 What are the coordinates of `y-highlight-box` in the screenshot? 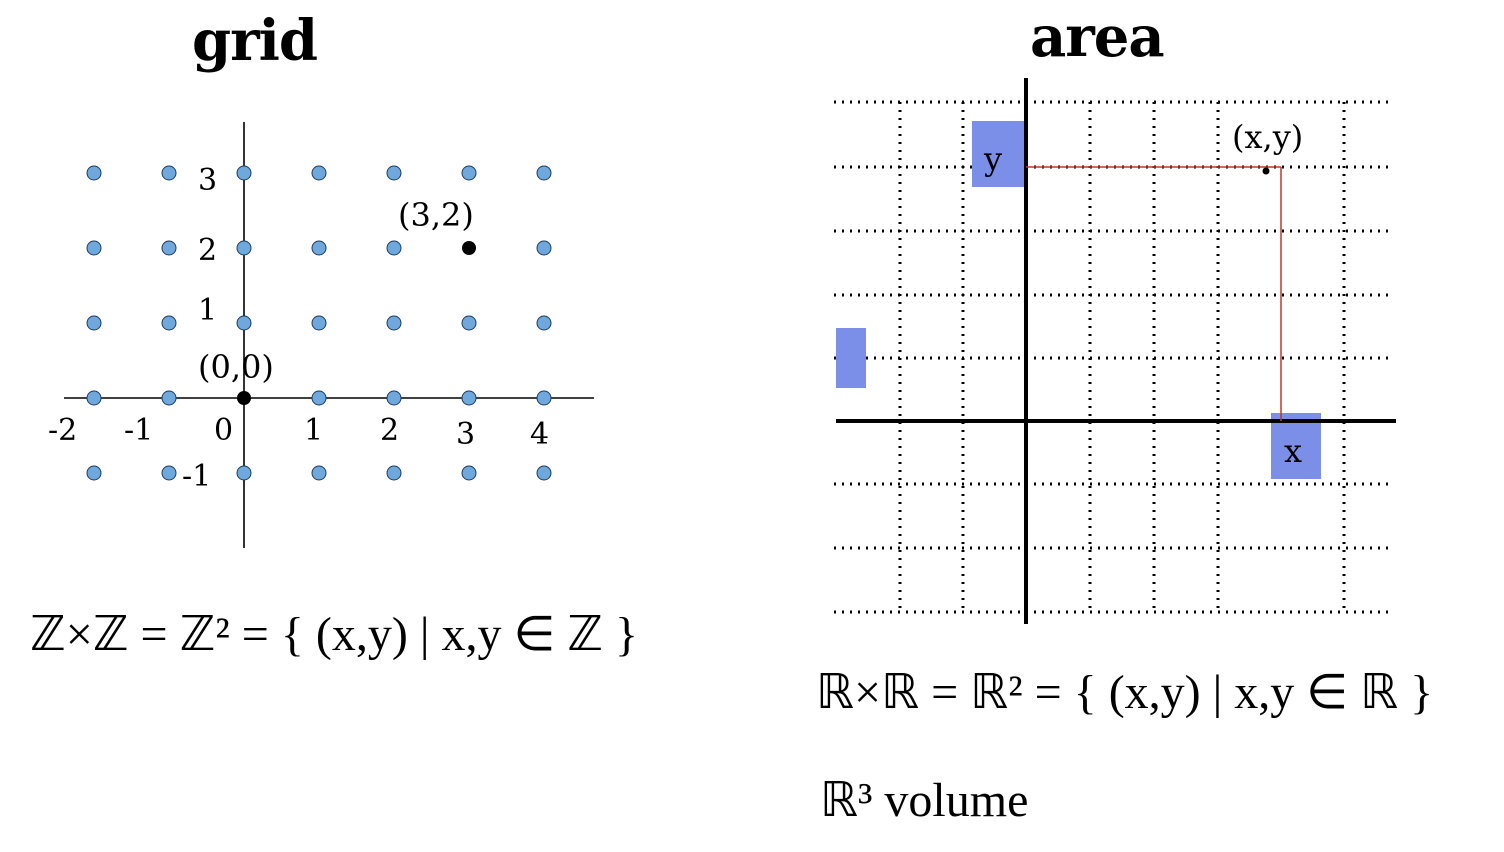 It's located at (998, 154).